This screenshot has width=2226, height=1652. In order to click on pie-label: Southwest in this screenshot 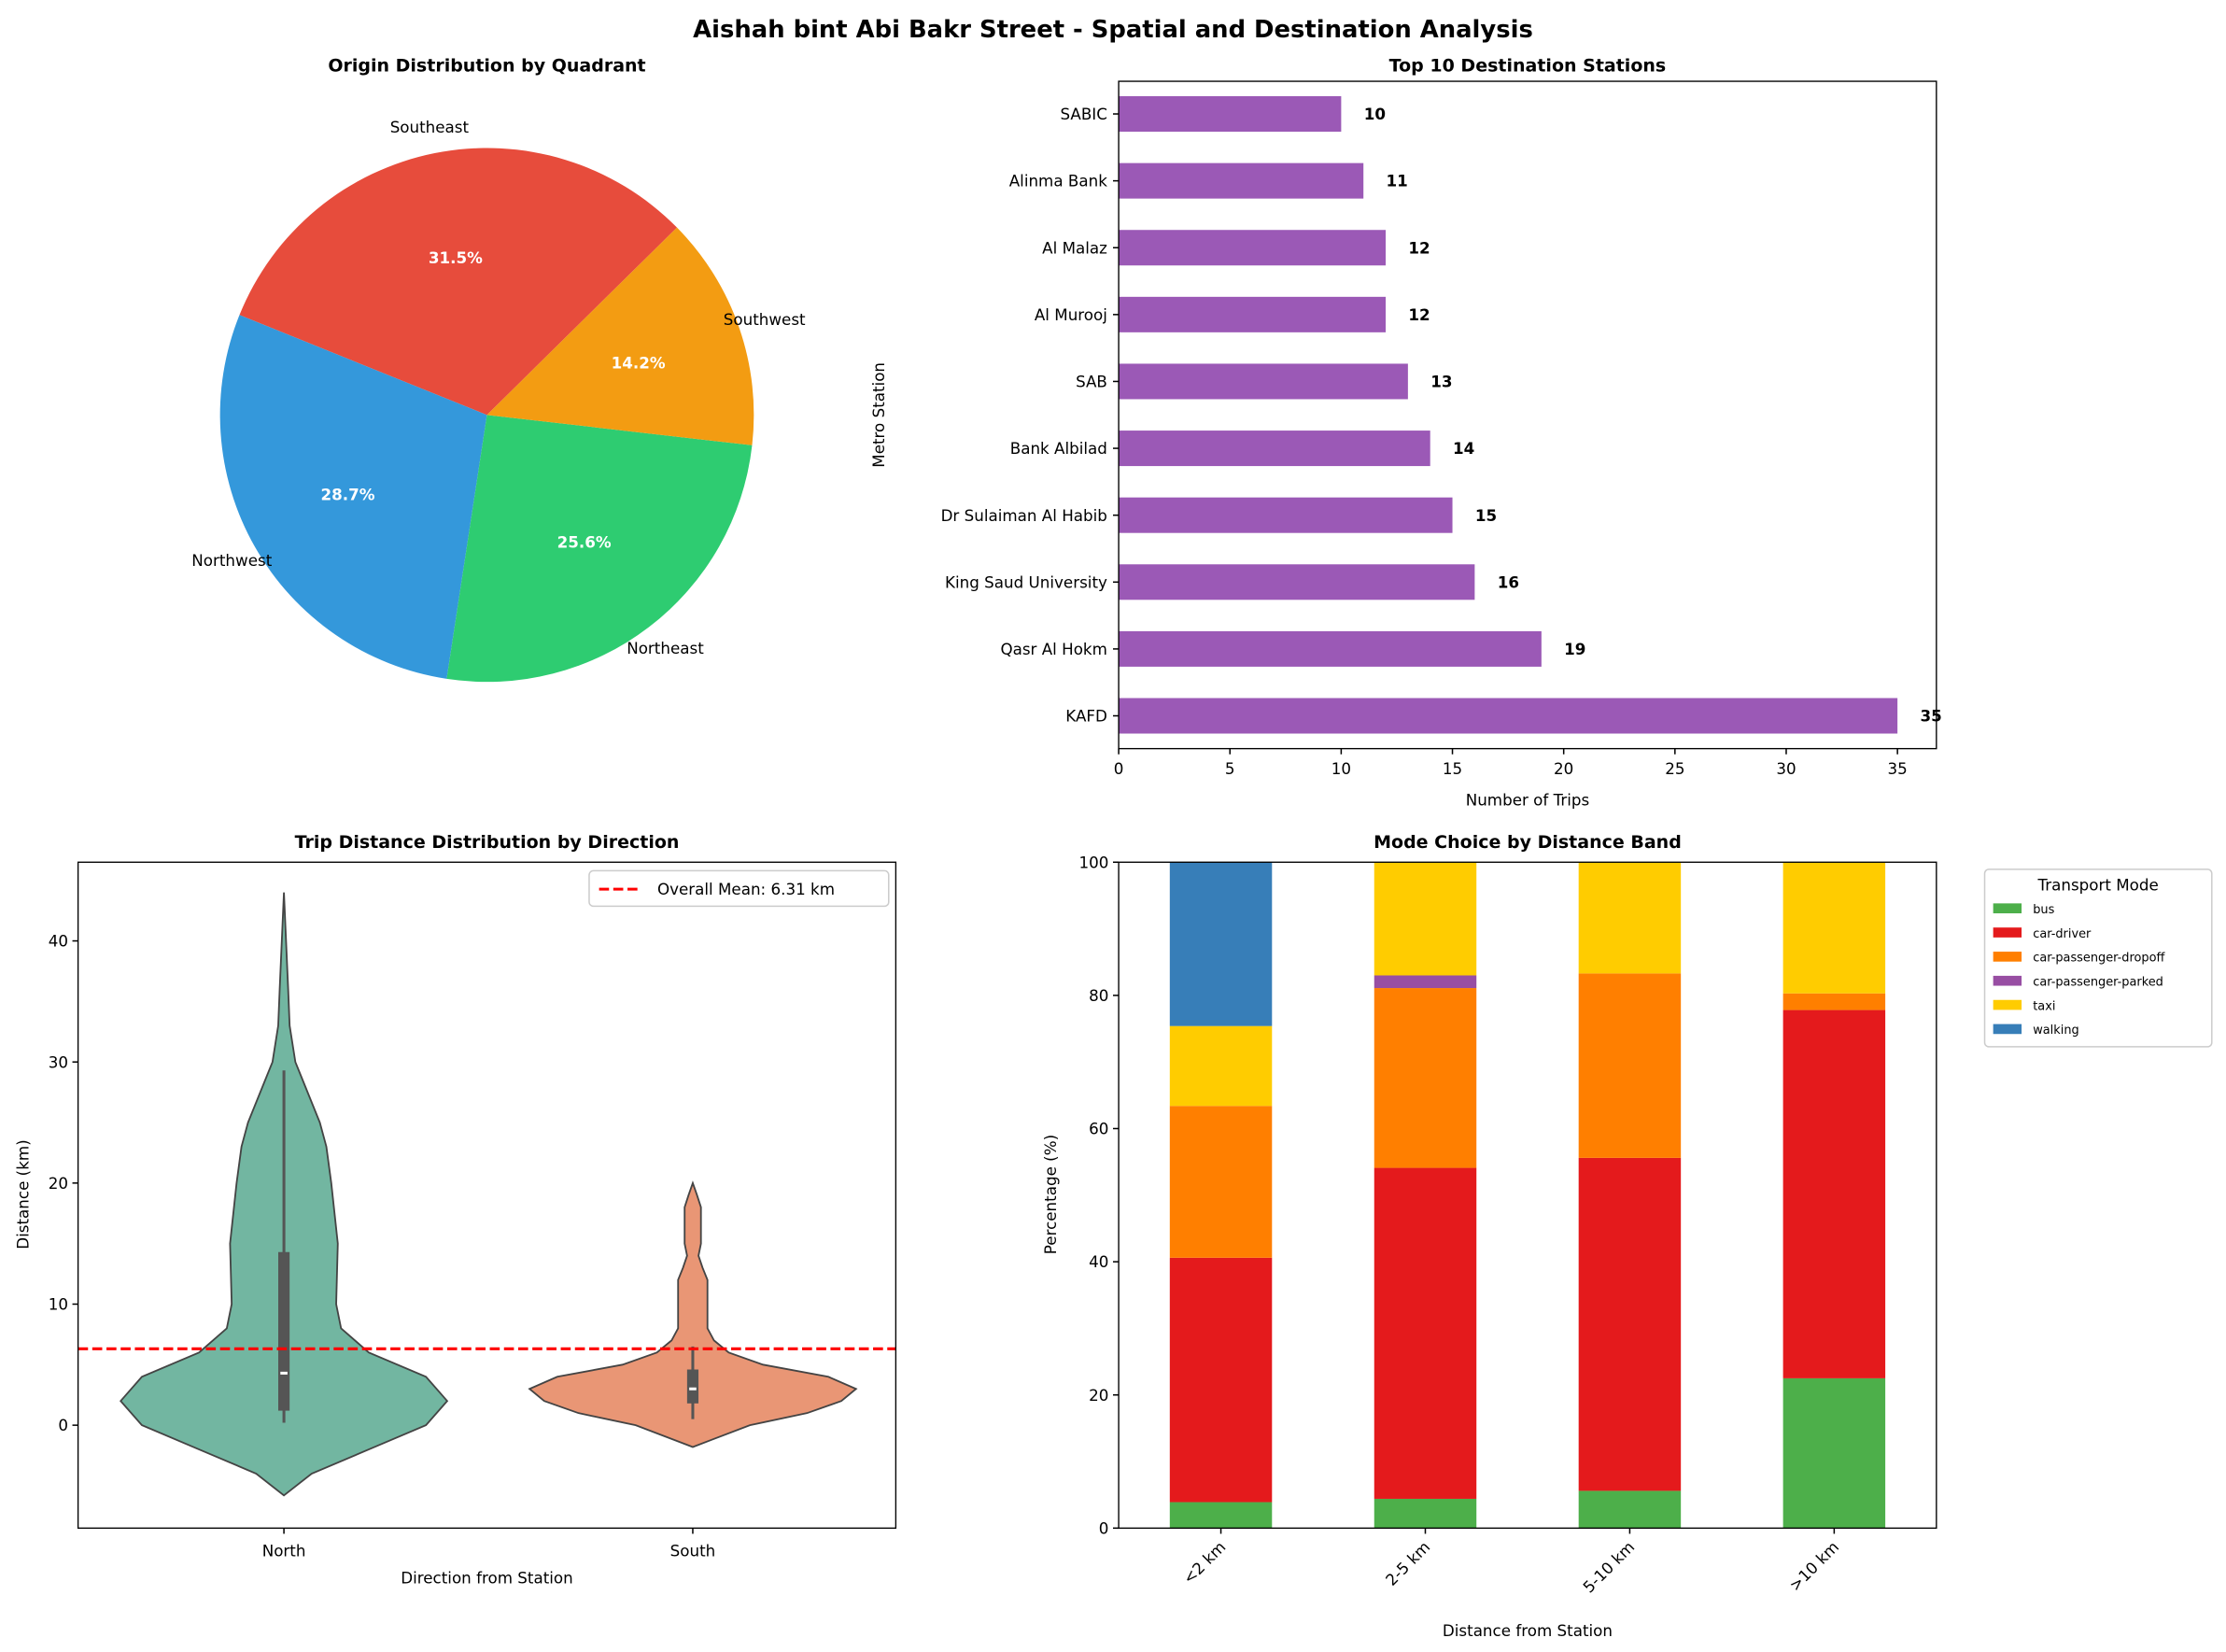, I will do `click(765, 319)`.